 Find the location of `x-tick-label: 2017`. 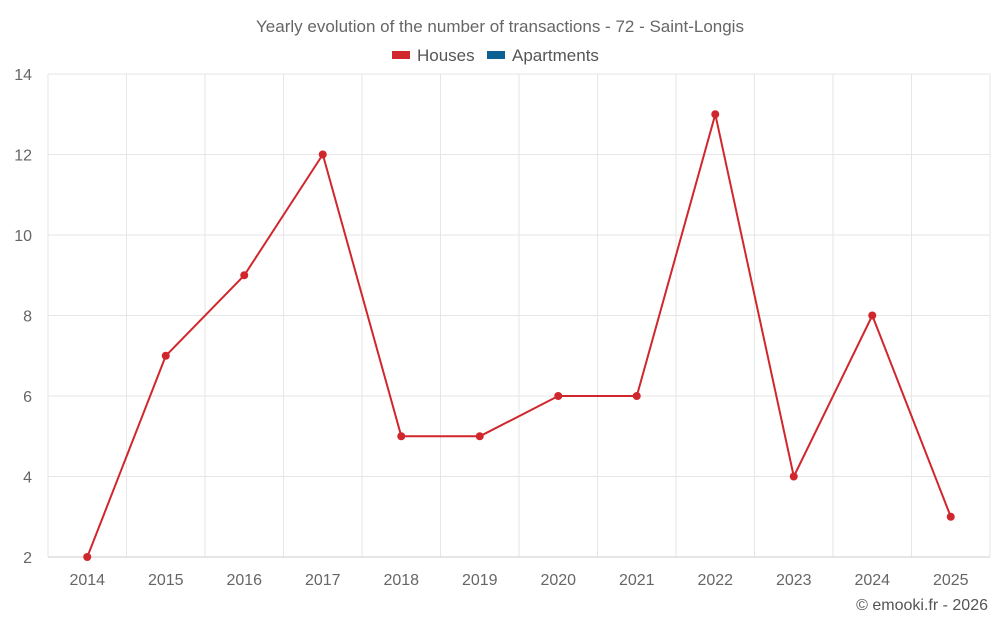

x-tick-label: 2017 is located at coordinates (323, 580).